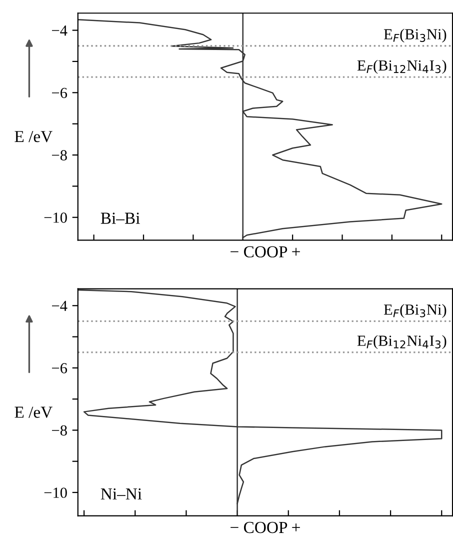  What do you see at coordinates (121, 494) in the screenshot?
I see `annotation: Ni–Ni` at bounding box center [121, 494].